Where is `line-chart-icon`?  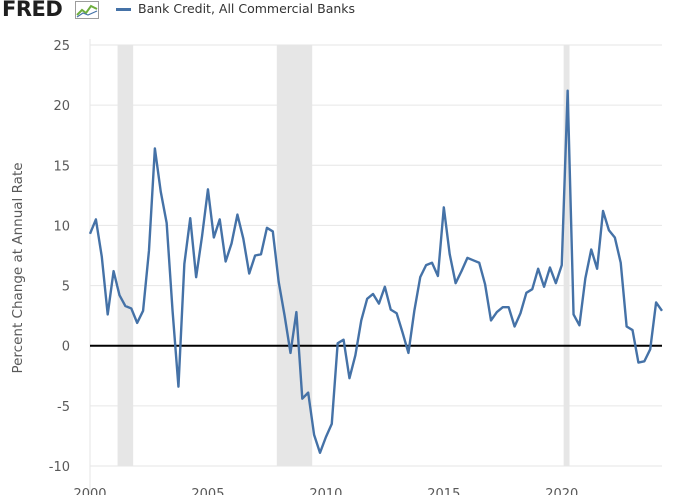
line-chart-icon is located at coordinates (87, 10).